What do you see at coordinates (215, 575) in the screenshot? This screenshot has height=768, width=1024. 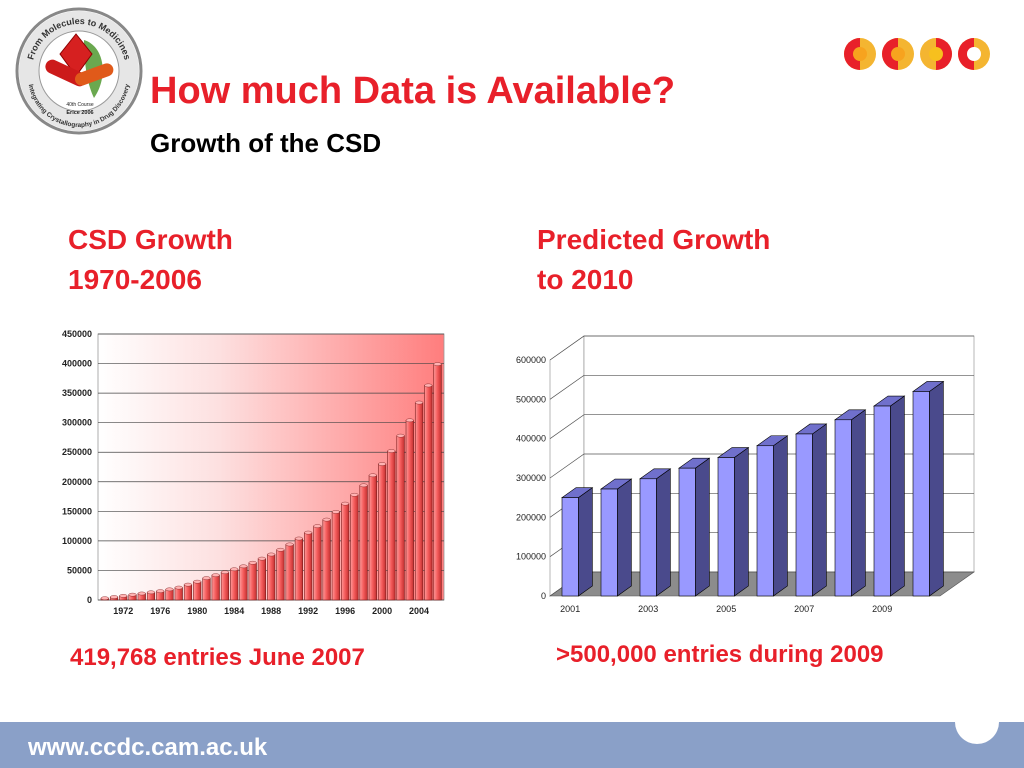 I see `bar-top-1982` at bounding box center [215, 575].